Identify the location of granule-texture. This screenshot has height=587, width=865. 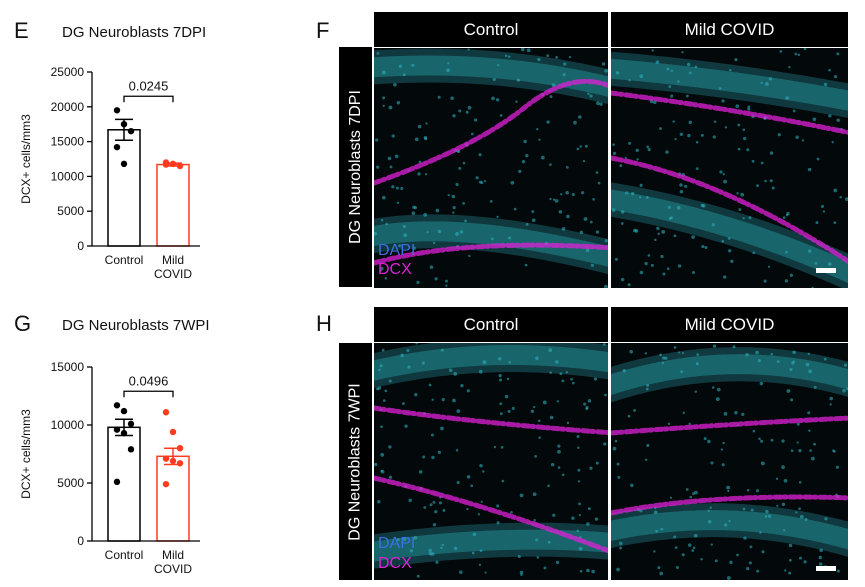
(491, 363).